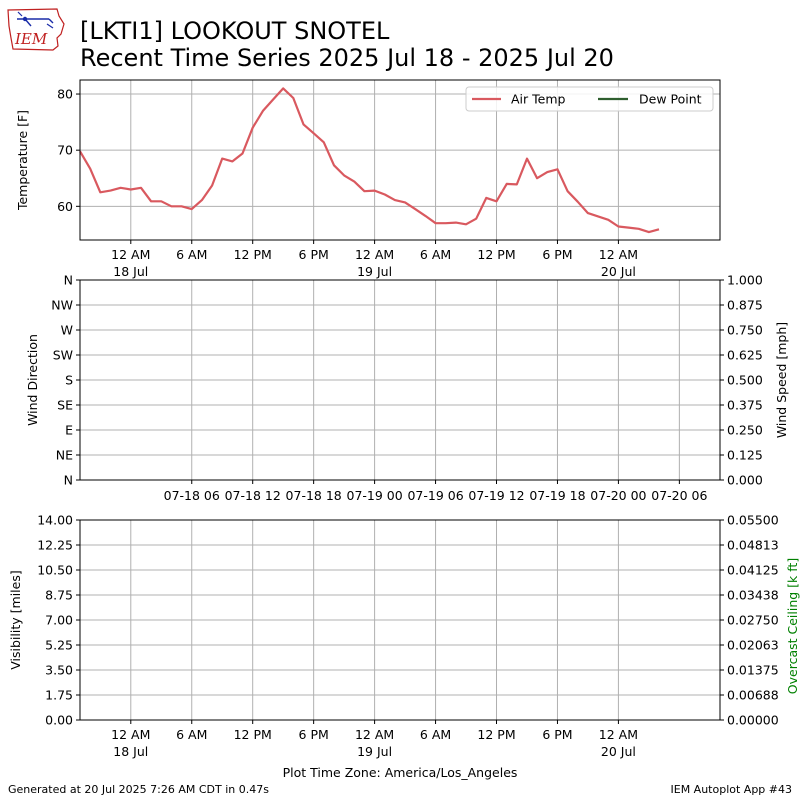 The width and height of the screenshot is (800, 800). I want to click on vis-ytick-label-8: 14.00, so click(55, 520).